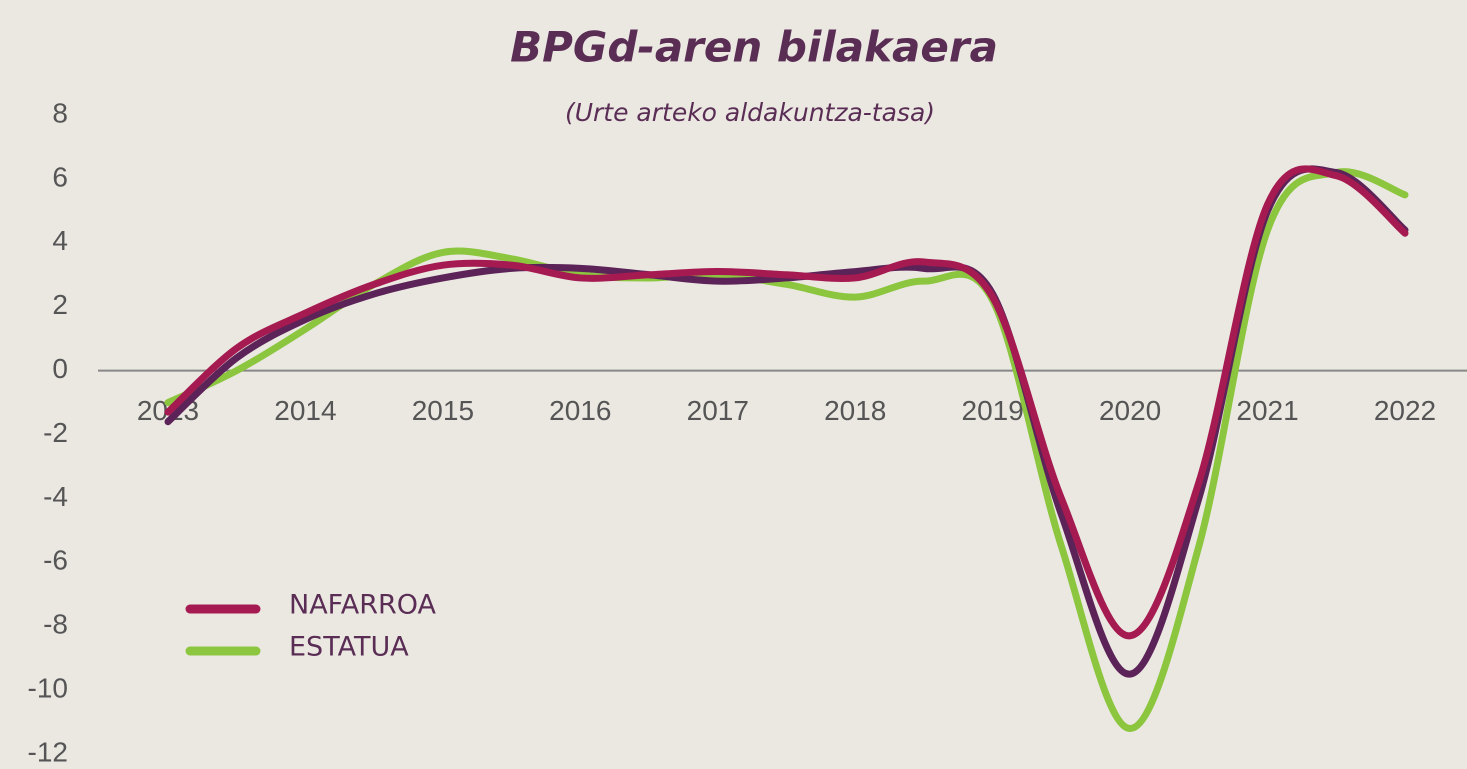  I want to click on y-tick-label: -2, so click(55, 432).